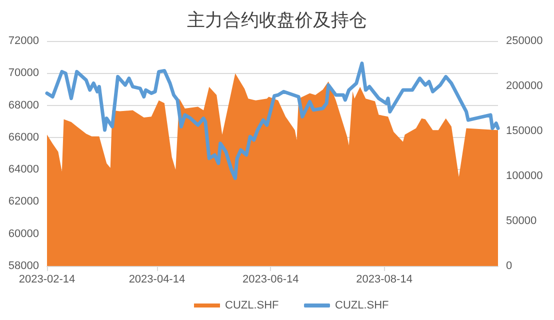 The image size is (554, 320). What do you see at coordinates (509, 266) in the screenshot?
I see `y2-tick-label: 0` at bounding box center [509, 266].